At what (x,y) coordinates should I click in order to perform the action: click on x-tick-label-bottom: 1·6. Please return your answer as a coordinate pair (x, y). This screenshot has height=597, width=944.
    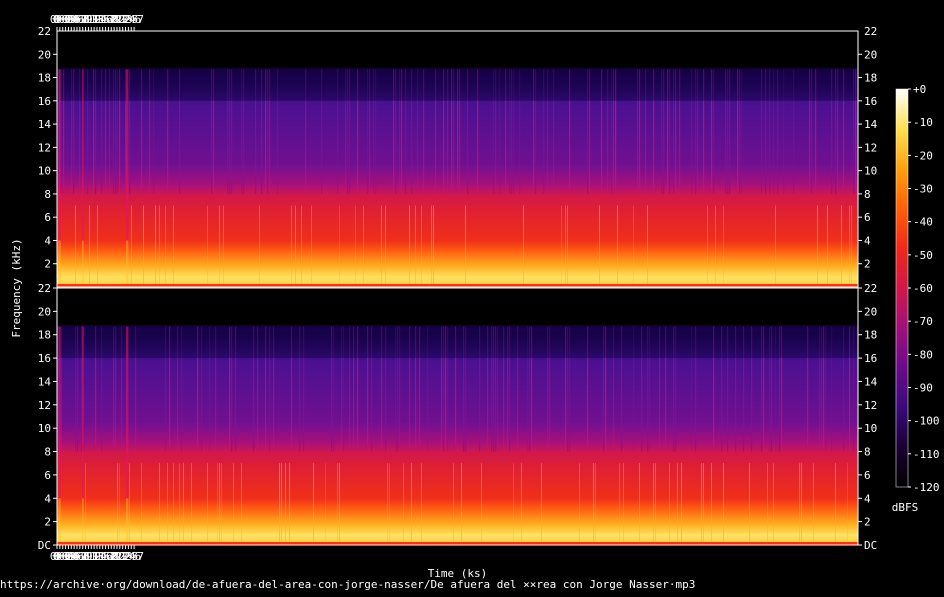
    Looking at the image, I should click on (103, 556).